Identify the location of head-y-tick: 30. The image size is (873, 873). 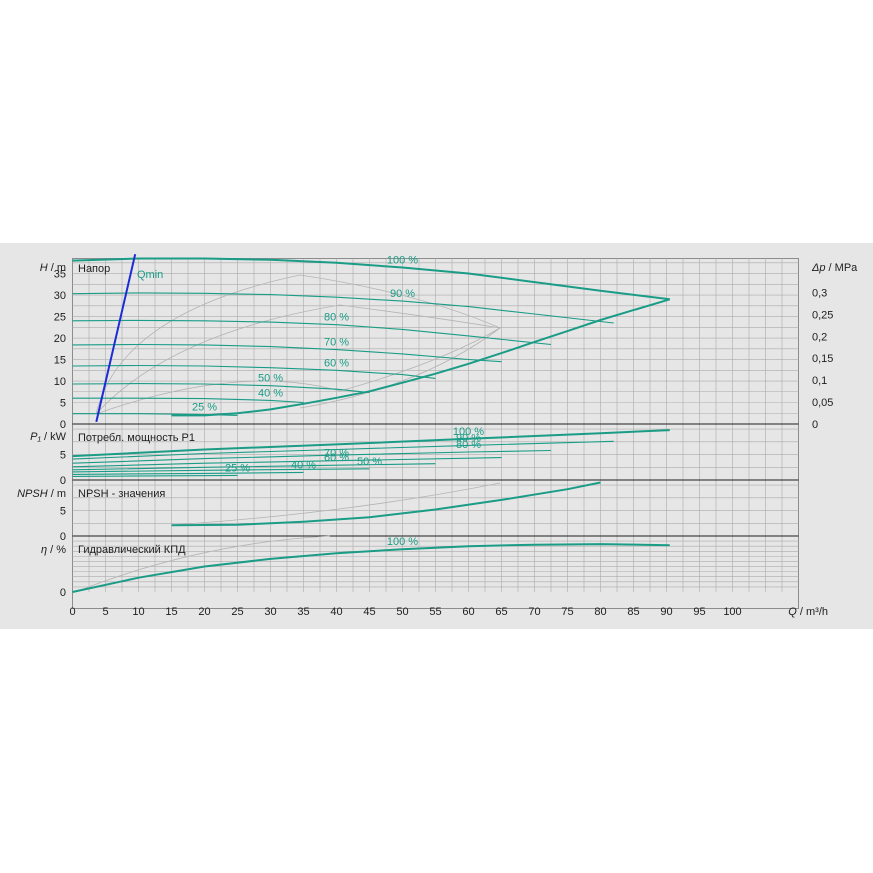
(60, 296).